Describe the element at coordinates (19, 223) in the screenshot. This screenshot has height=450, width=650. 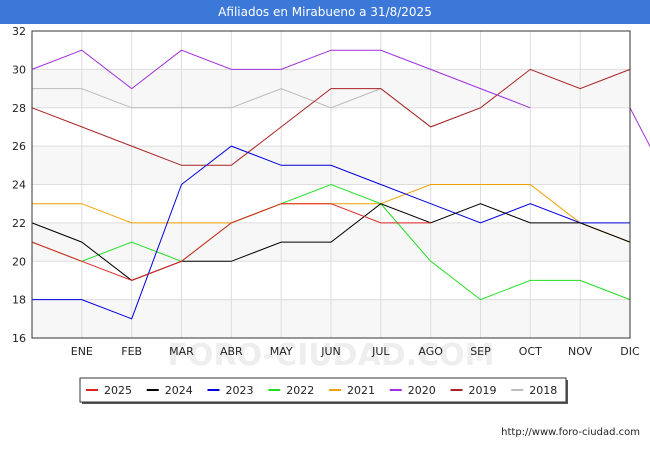
I see `y-tick-label: 22` at that location.